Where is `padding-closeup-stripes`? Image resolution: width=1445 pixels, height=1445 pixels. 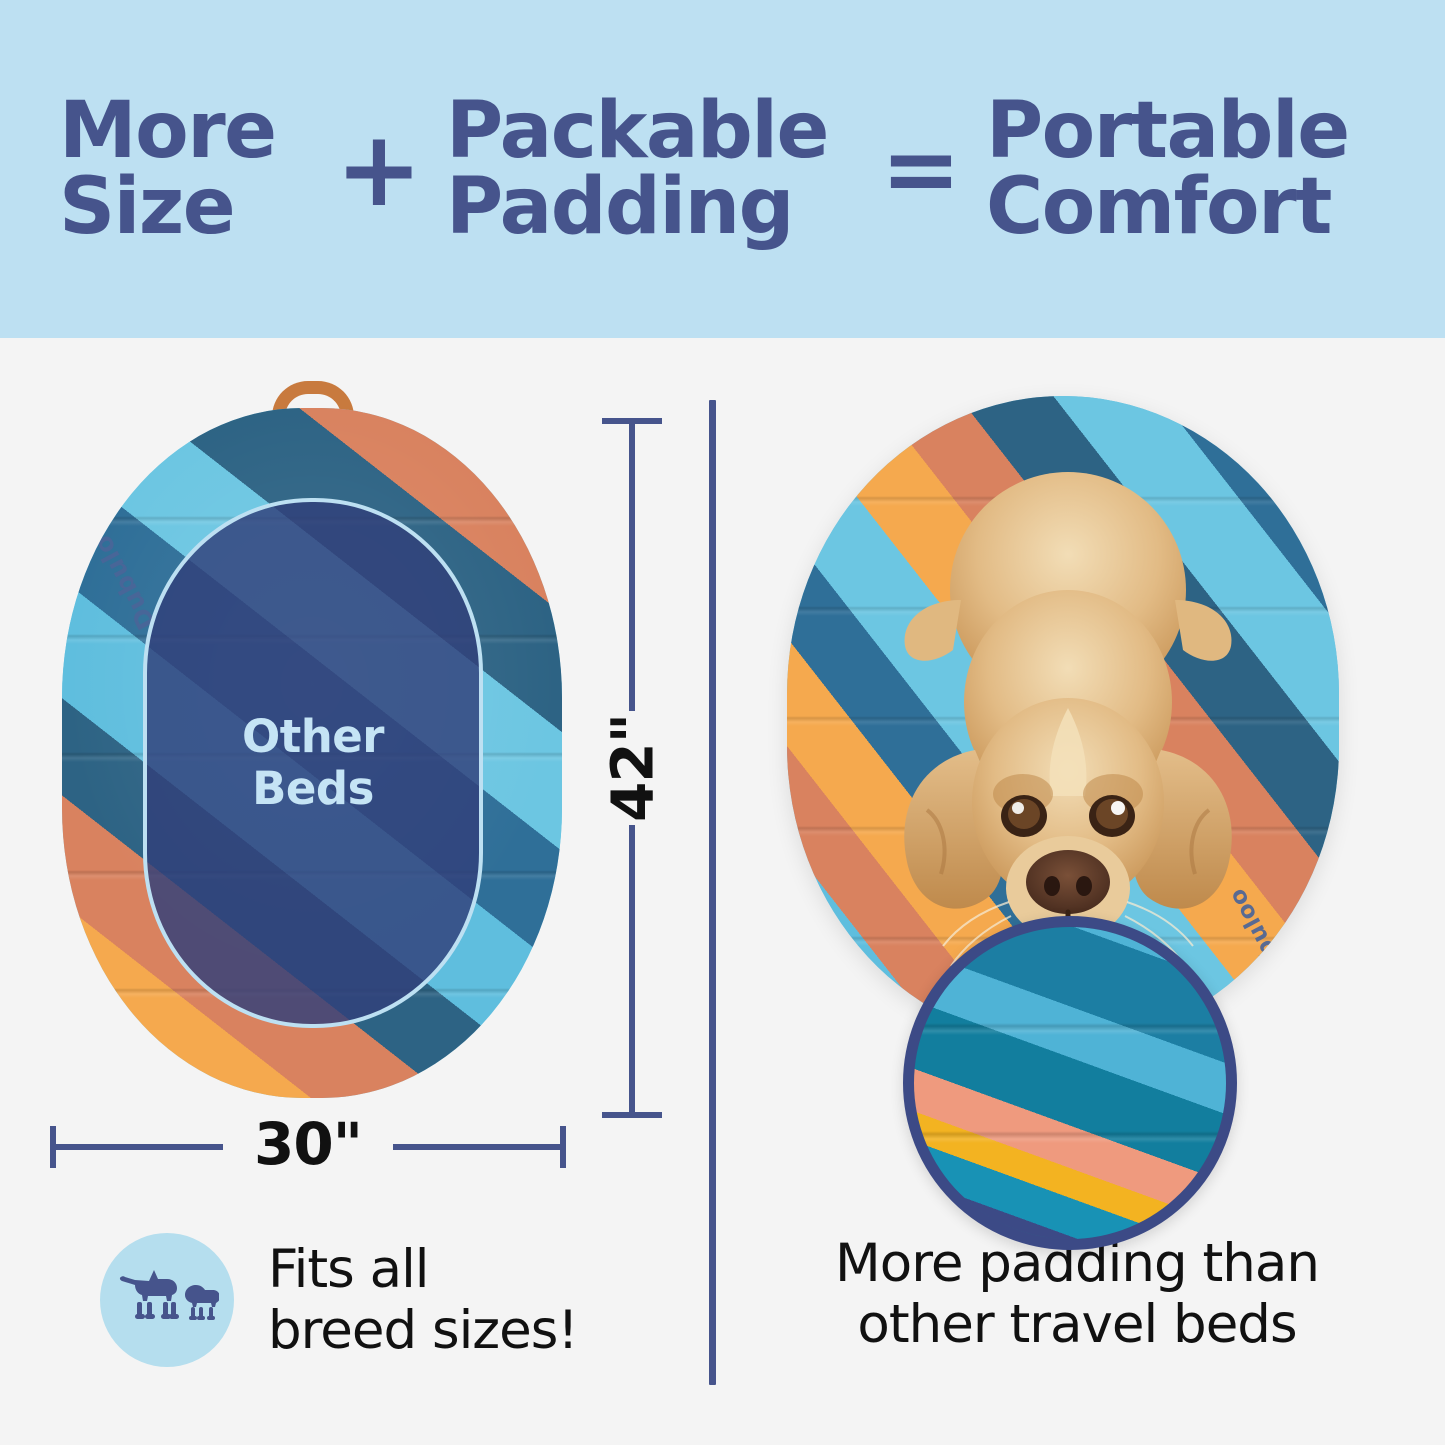 padding-closeup-stripes is located at coordinates (1070, 1083).